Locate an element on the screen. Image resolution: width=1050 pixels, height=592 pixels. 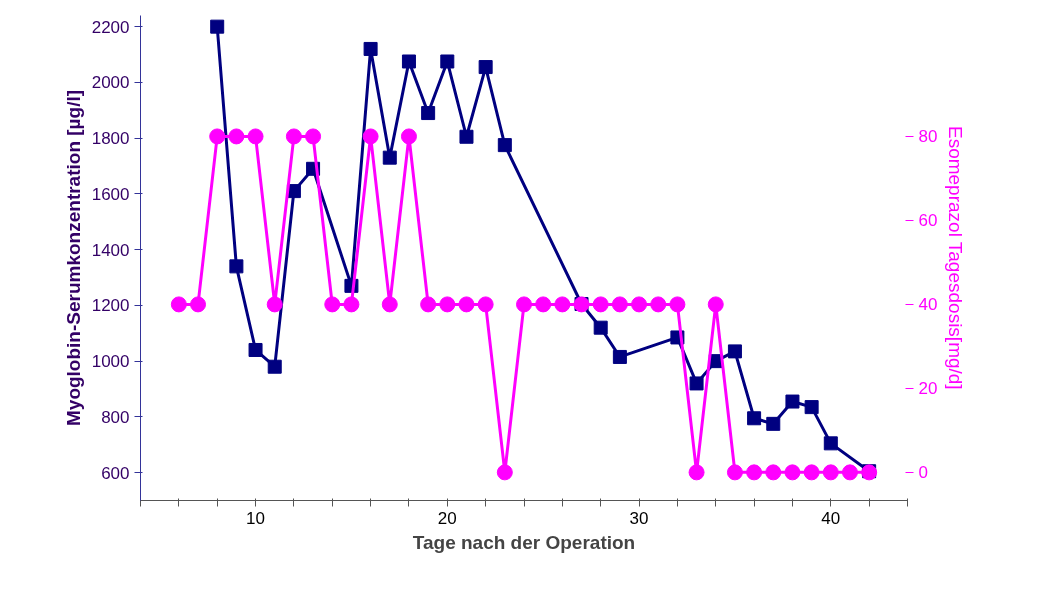
x-axis-title: Tage nach der Operation is located at coordinates (524, 542).